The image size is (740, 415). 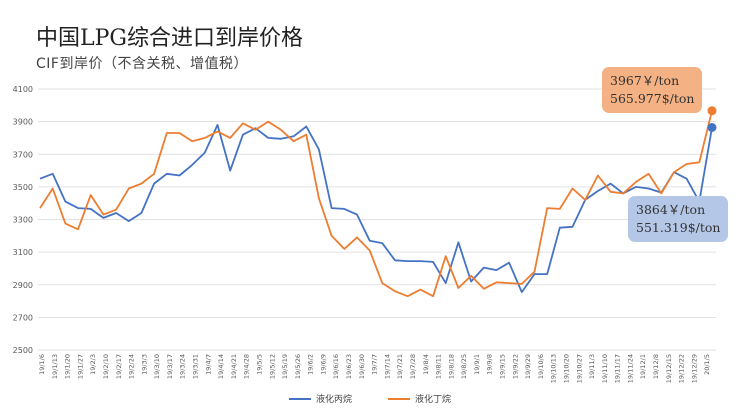 I want to click on x-tick-label: 19/9/15, so click(x=503, y=366).